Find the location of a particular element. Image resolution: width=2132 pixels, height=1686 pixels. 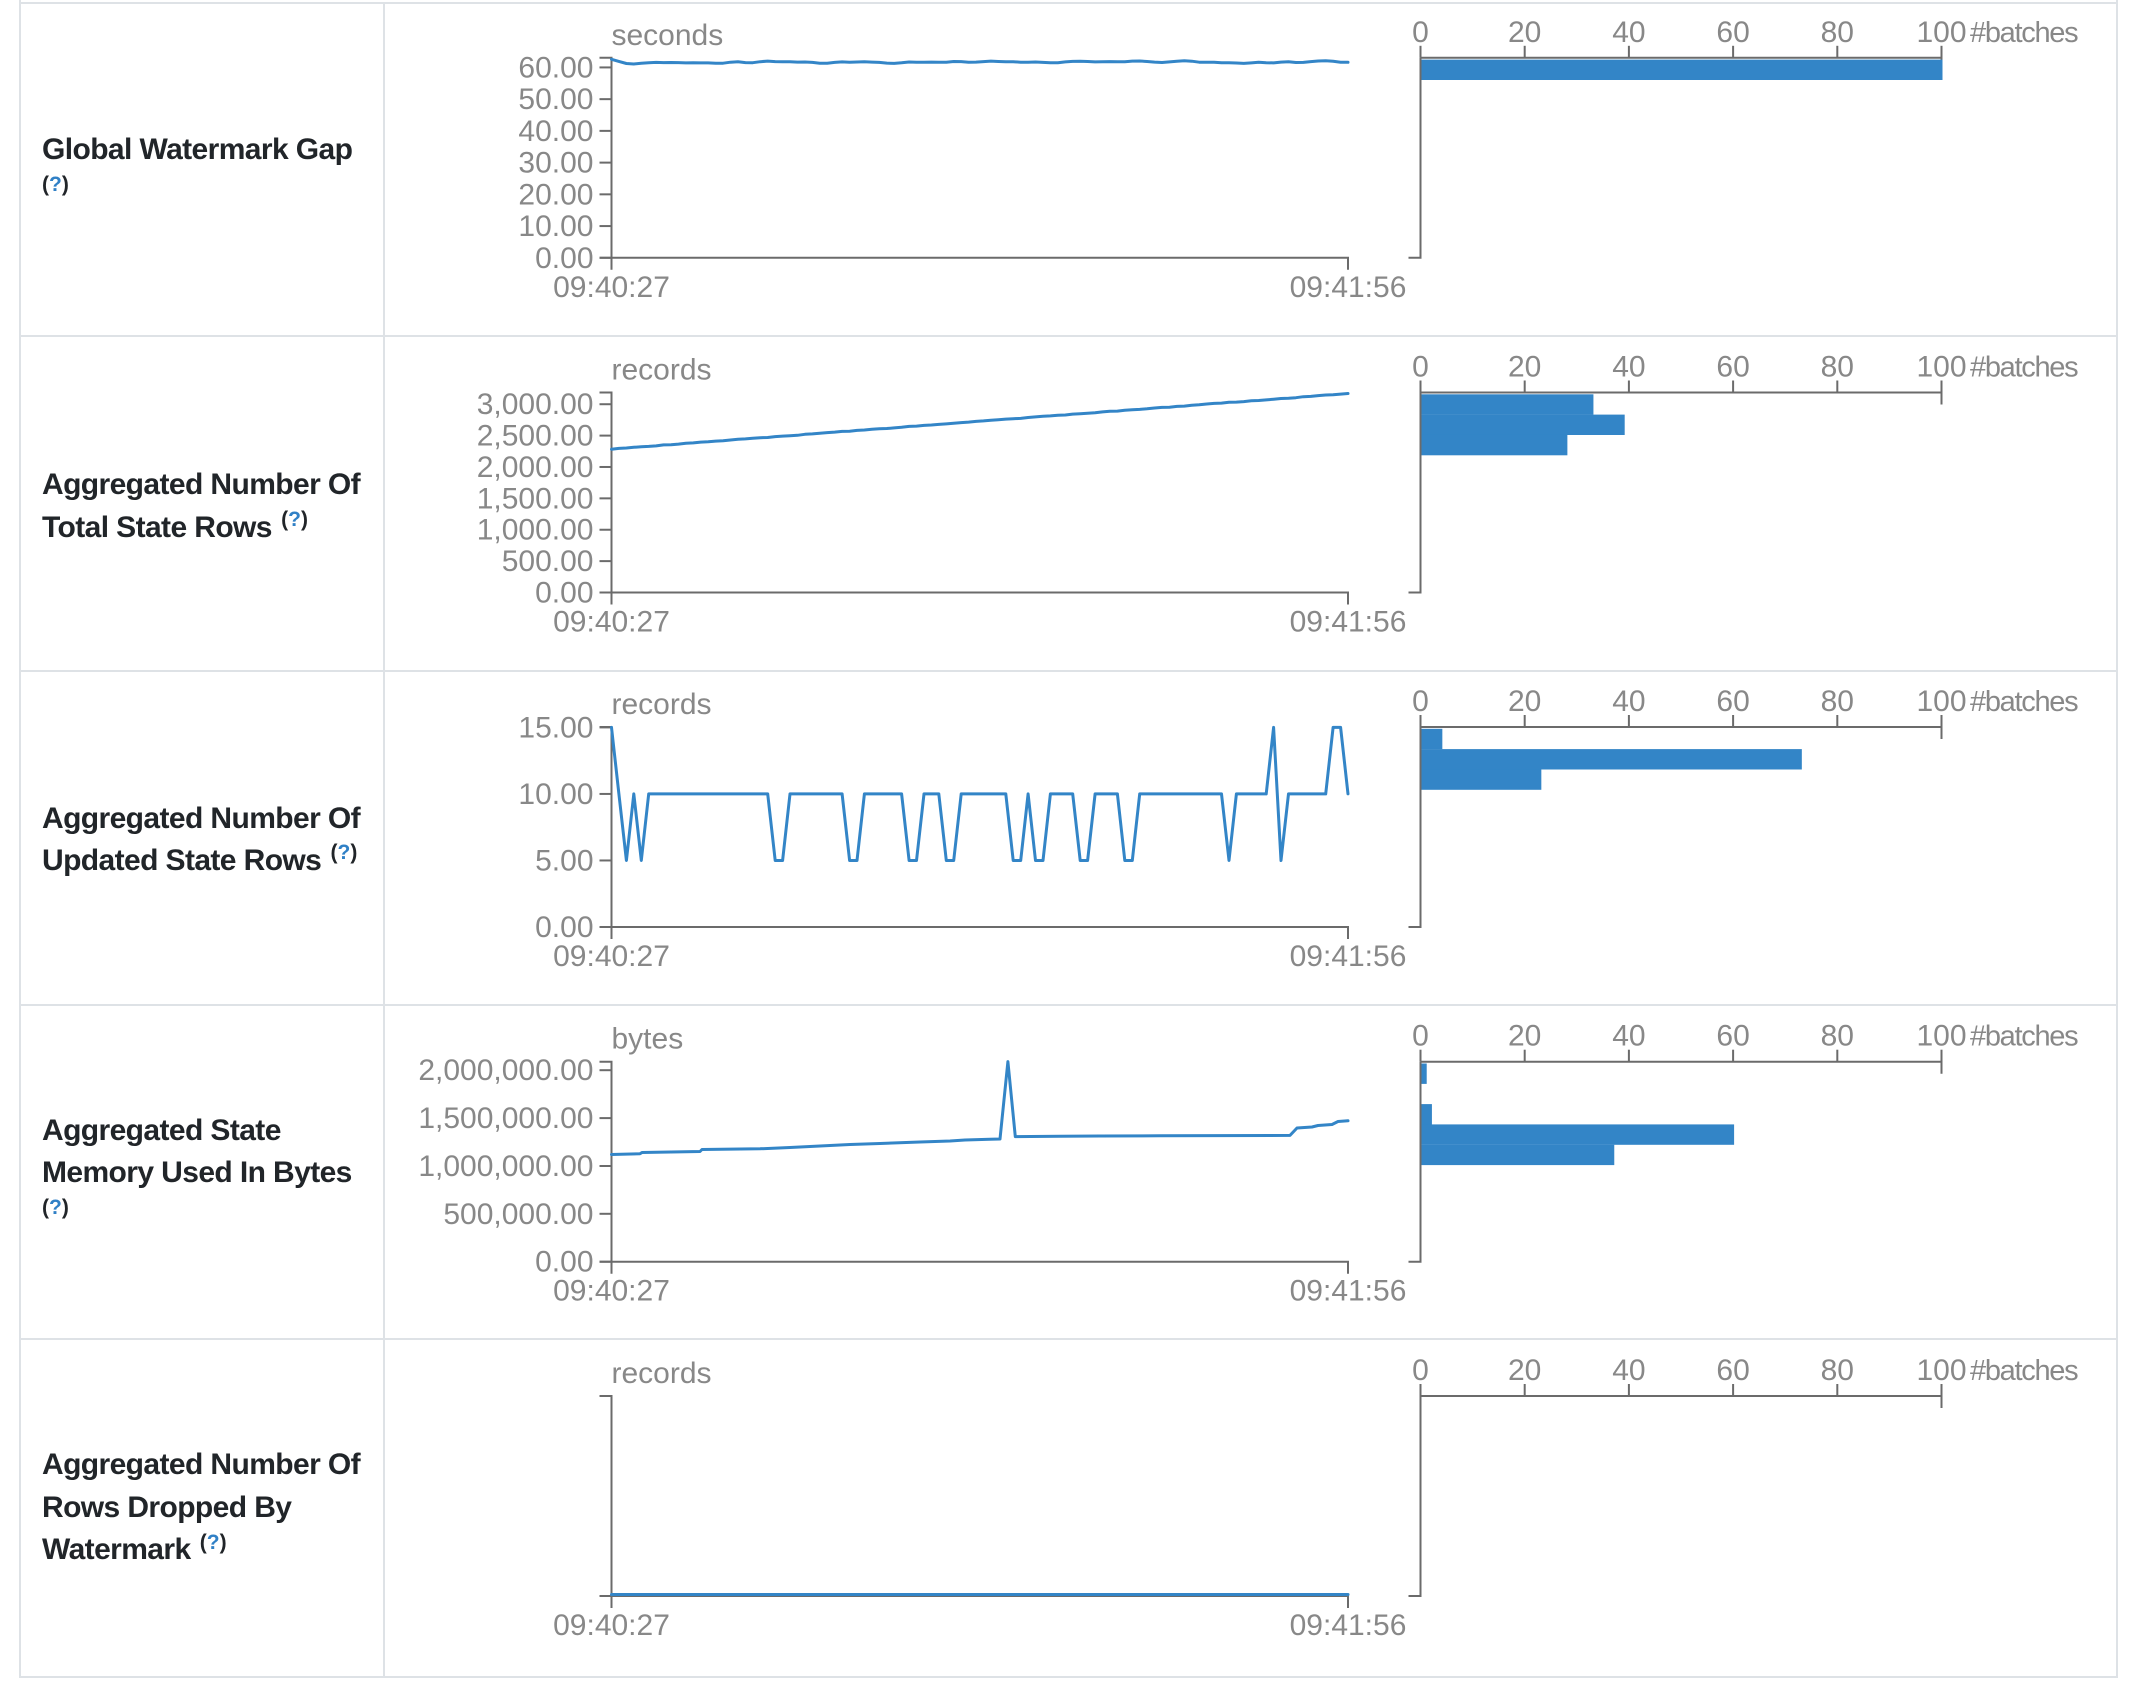

svg-text: 3,000.00 is located at coordinates (535, 404).